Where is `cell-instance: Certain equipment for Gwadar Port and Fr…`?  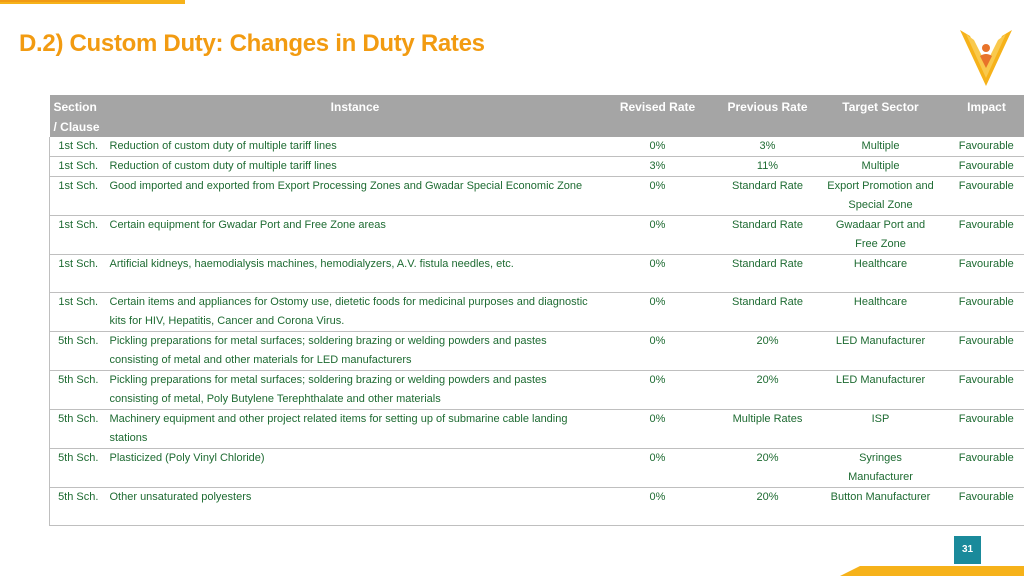
cell-instance: Certain equipment for Gwadar Port and Fr… is located at coordinates (355, 235).